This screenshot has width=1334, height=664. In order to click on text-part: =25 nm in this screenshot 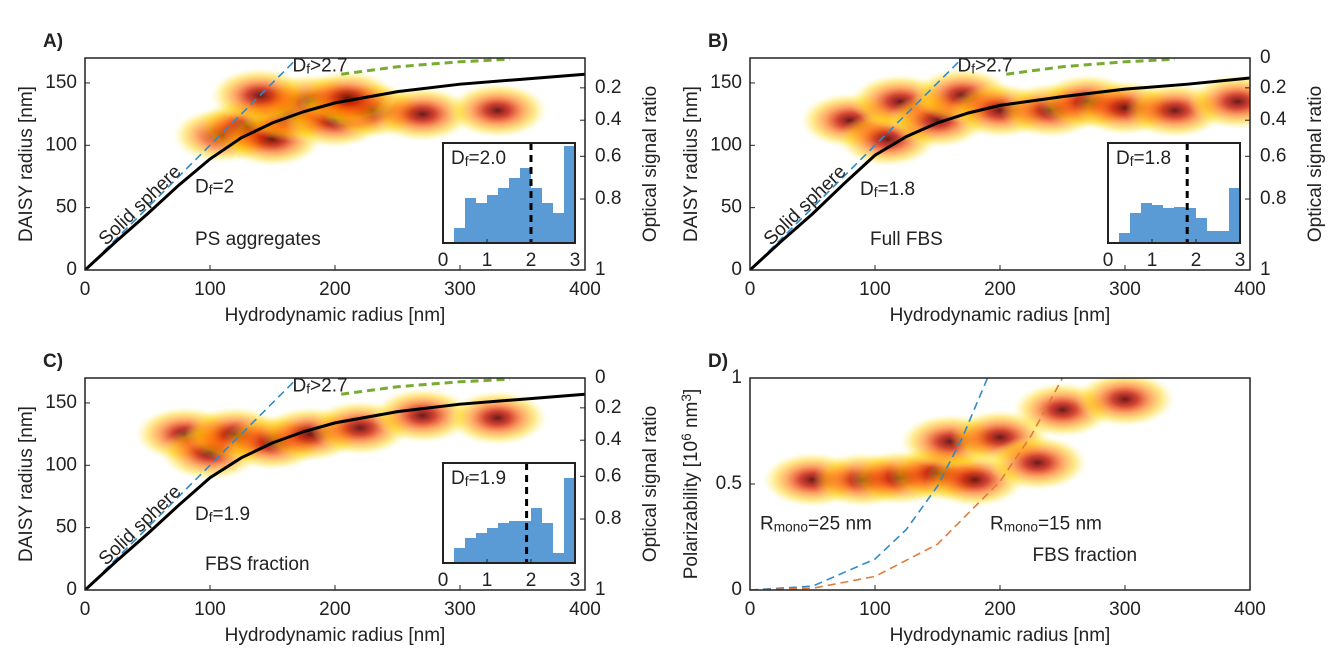, I will do `click(840, 523)`.